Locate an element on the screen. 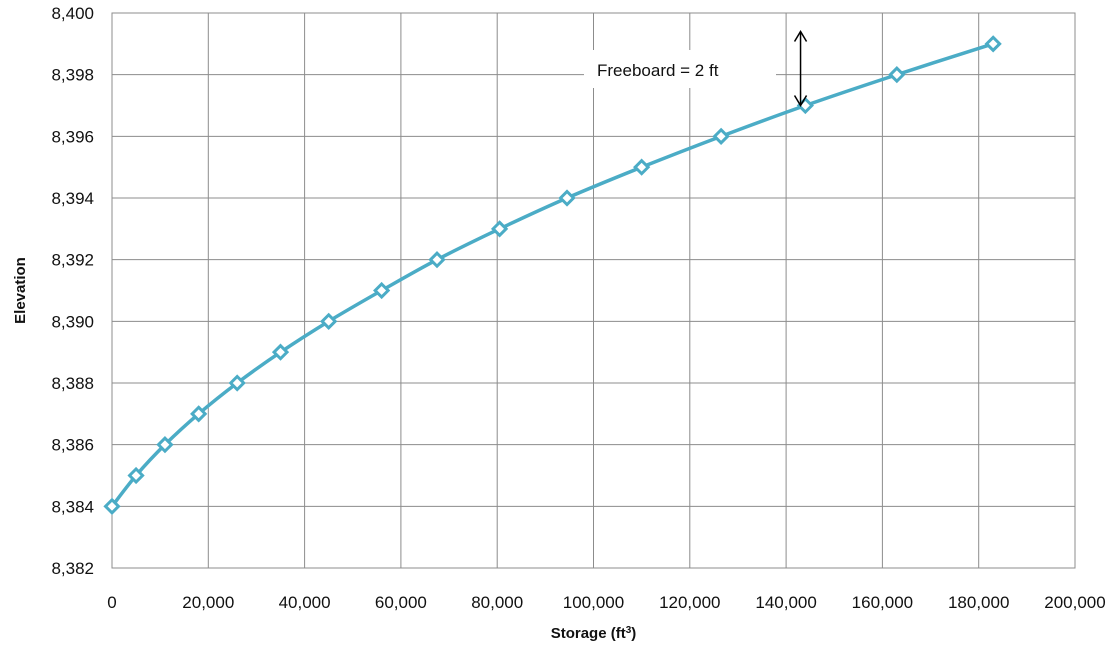  y-tick-label: 8,386 is located at coordinates (72, 445).